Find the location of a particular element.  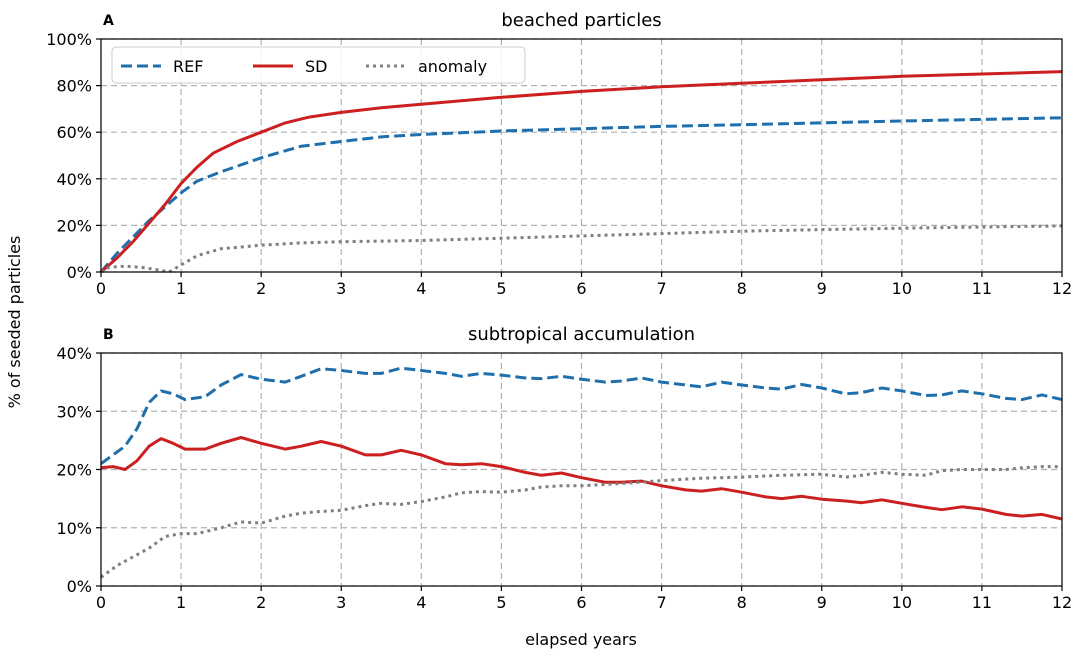

y-tick-label: 10% is located at coordinates (74, 528).